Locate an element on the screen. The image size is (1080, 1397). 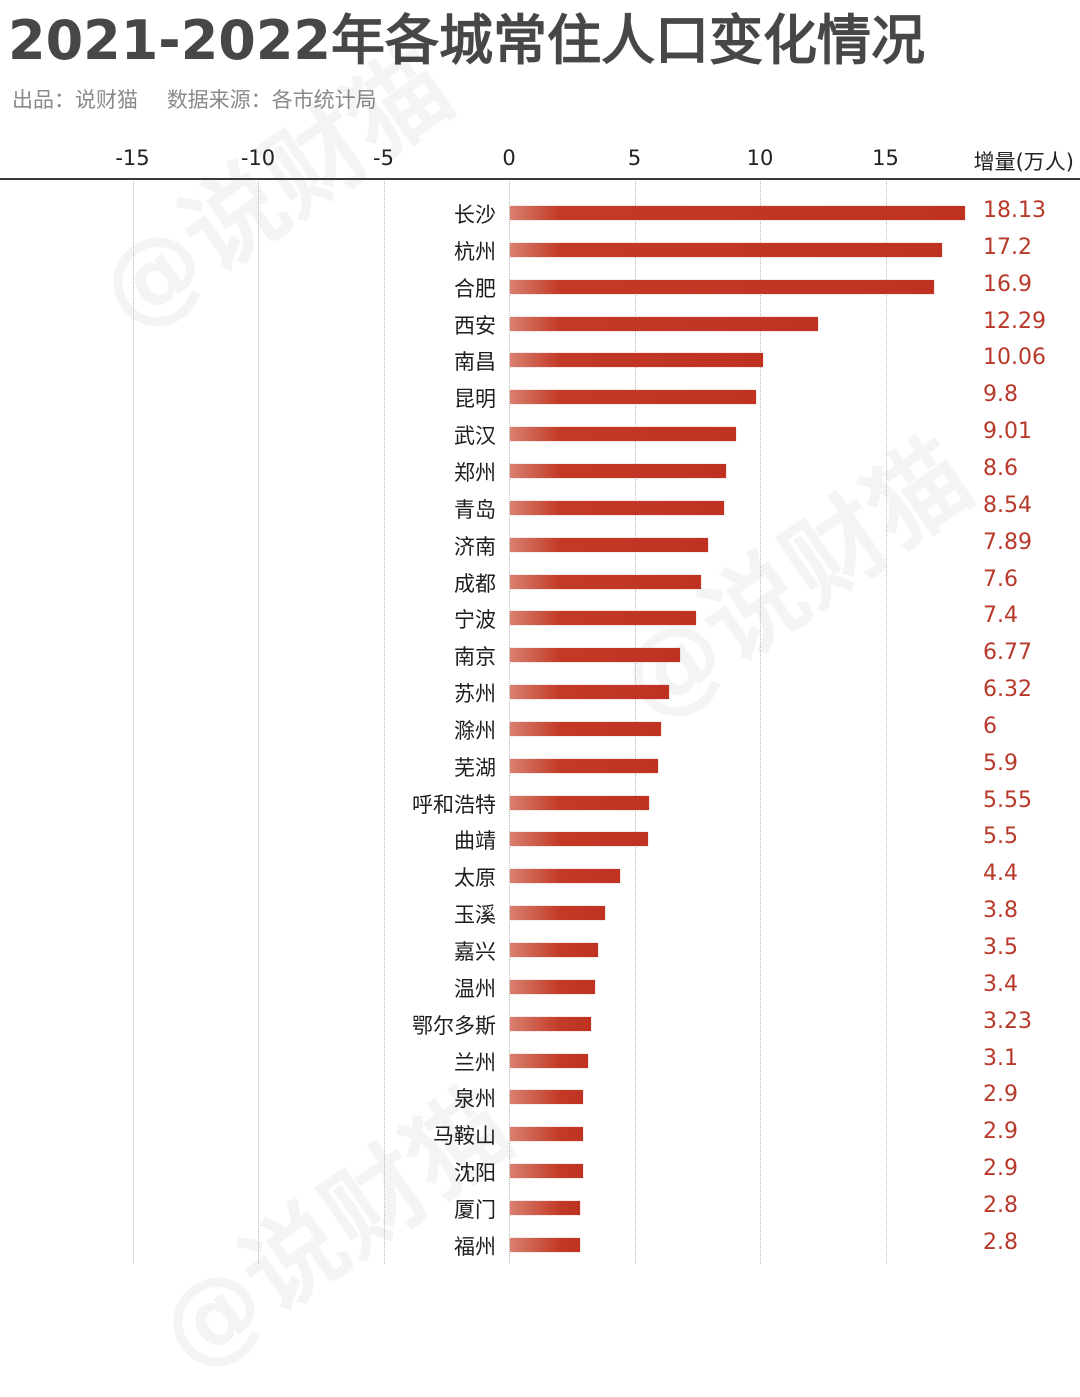
x-tick-label: 10 is located at coordinates (760, 158).